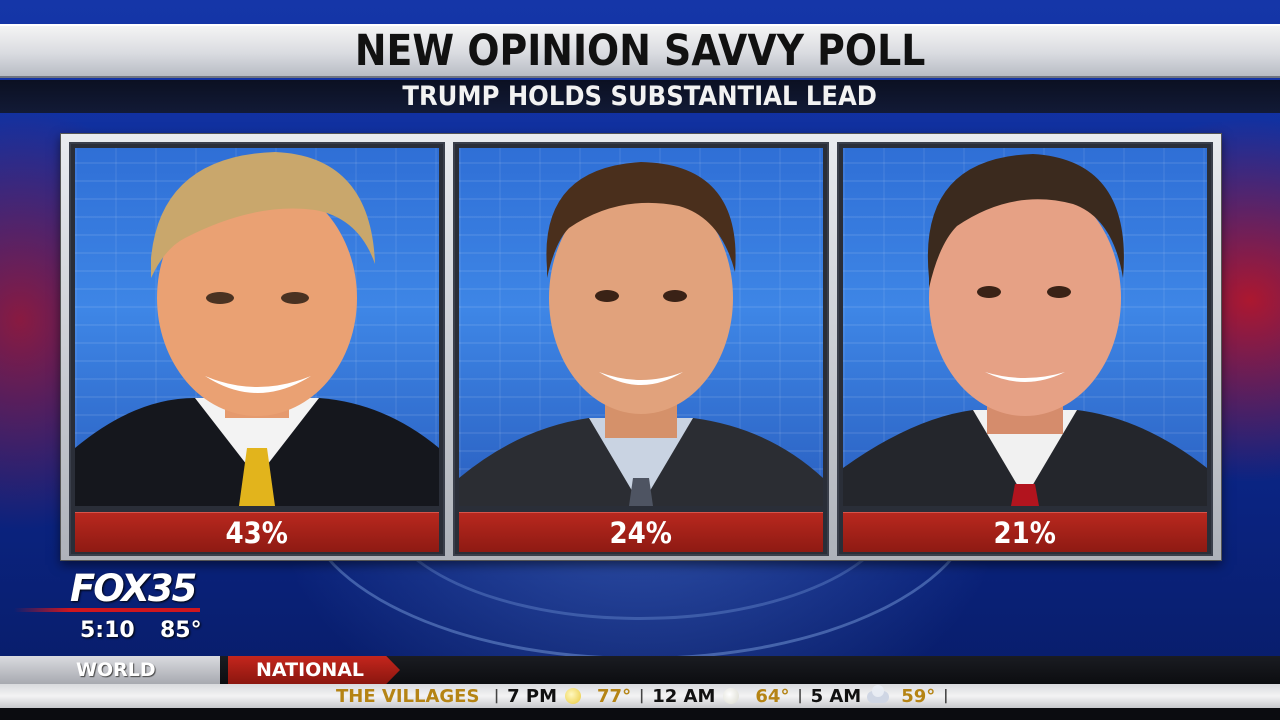  Describe the element at coordinates (918, 696) in the screenshot. I see `forecast-temp: 59°` at that location.